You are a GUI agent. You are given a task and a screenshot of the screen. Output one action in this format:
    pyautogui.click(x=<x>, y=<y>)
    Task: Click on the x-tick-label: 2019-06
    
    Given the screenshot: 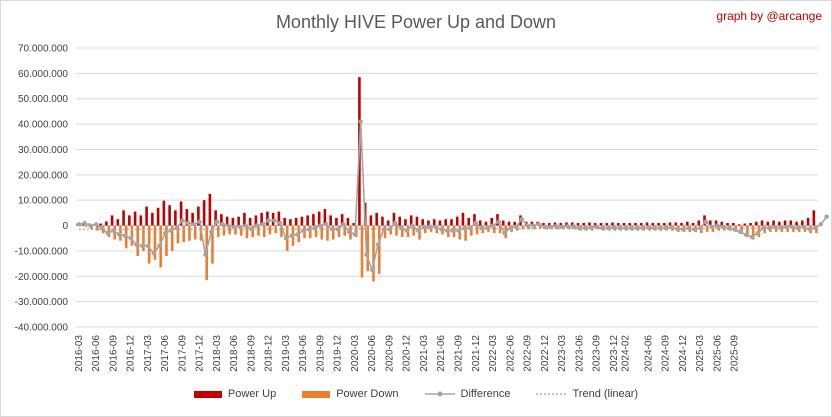 What is the action you would take?
    pyautogui.click(x=303, y=353)
    